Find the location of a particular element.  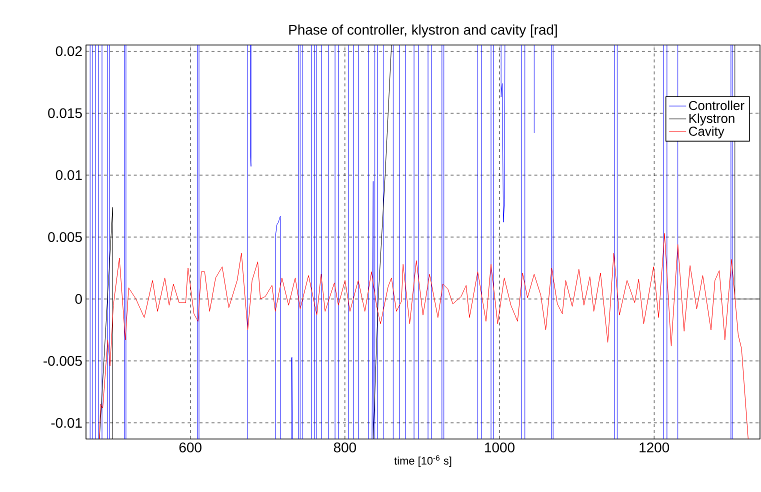

x-tick-label: 1000 is located at coordinates (499, 447).